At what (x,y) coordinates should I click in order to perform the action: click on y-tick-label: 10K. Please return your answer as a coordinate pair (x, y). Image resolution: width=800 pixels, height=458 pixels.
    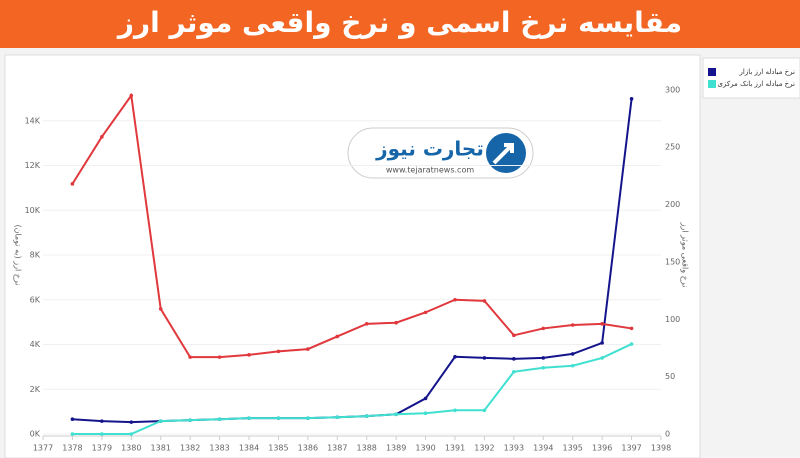
    Looking at the image, I should click on (33, 210).